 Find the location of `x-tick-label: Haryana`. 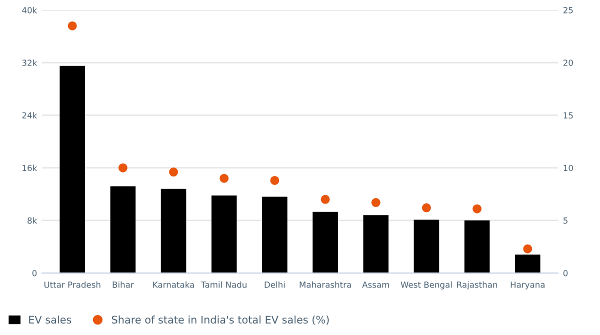

x-tick-label: Haryana is located at coordinates (527, 286).